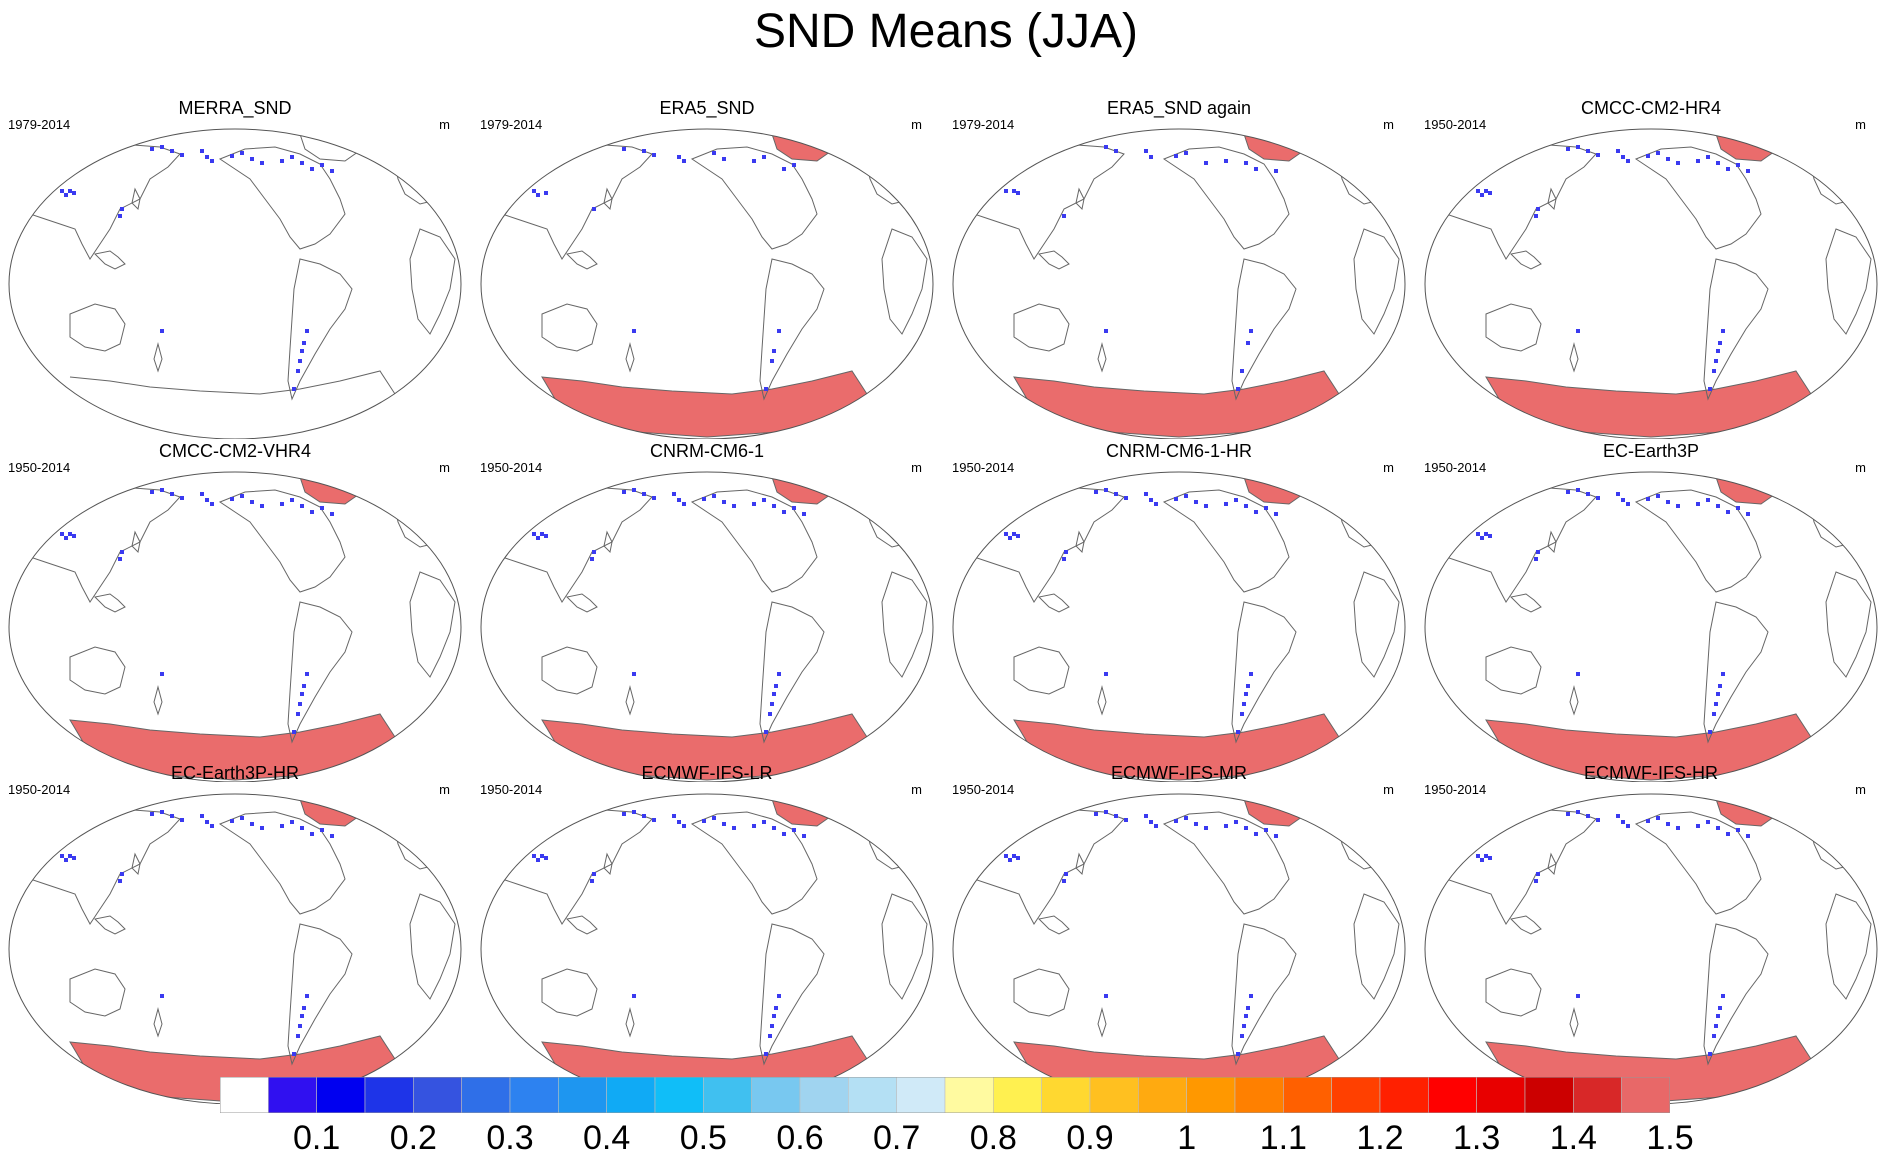  Describe the element at coordinates (1053, 603) in the screenshot. I see `coast-sea` at that location.